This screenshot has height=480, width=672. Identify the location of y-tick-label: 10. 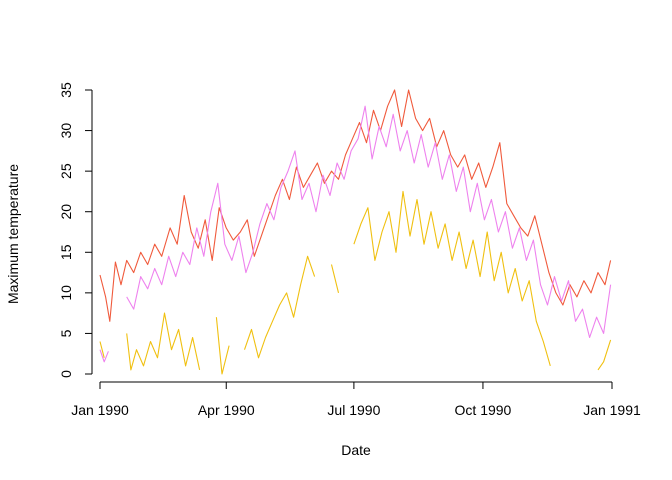
(66, 293).